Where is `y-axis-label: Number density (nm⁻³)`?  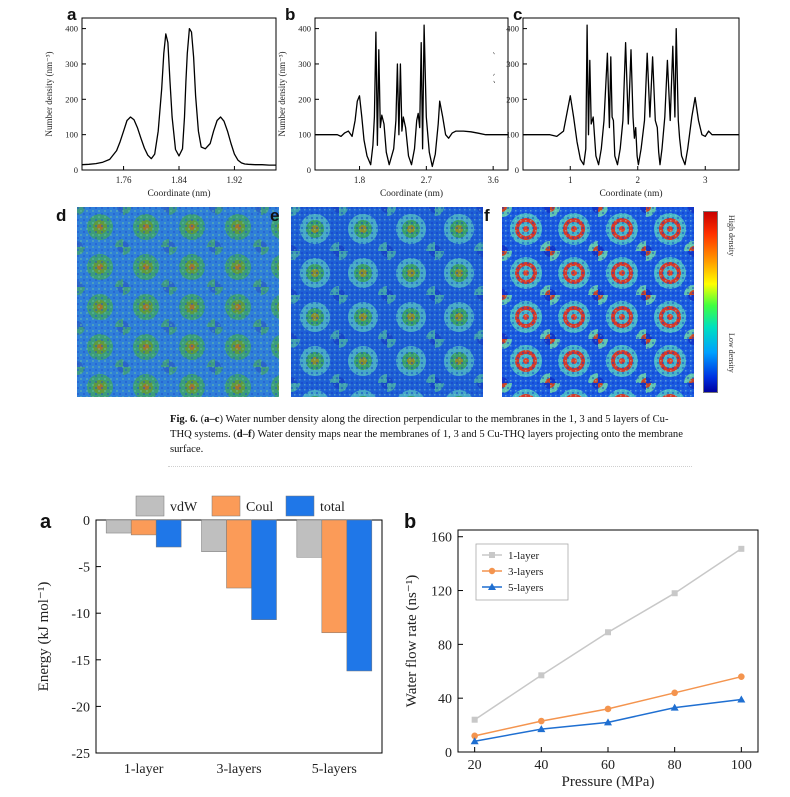 y-axis-label: Number density (nm⁻³) is located at coordinates (282, 94).